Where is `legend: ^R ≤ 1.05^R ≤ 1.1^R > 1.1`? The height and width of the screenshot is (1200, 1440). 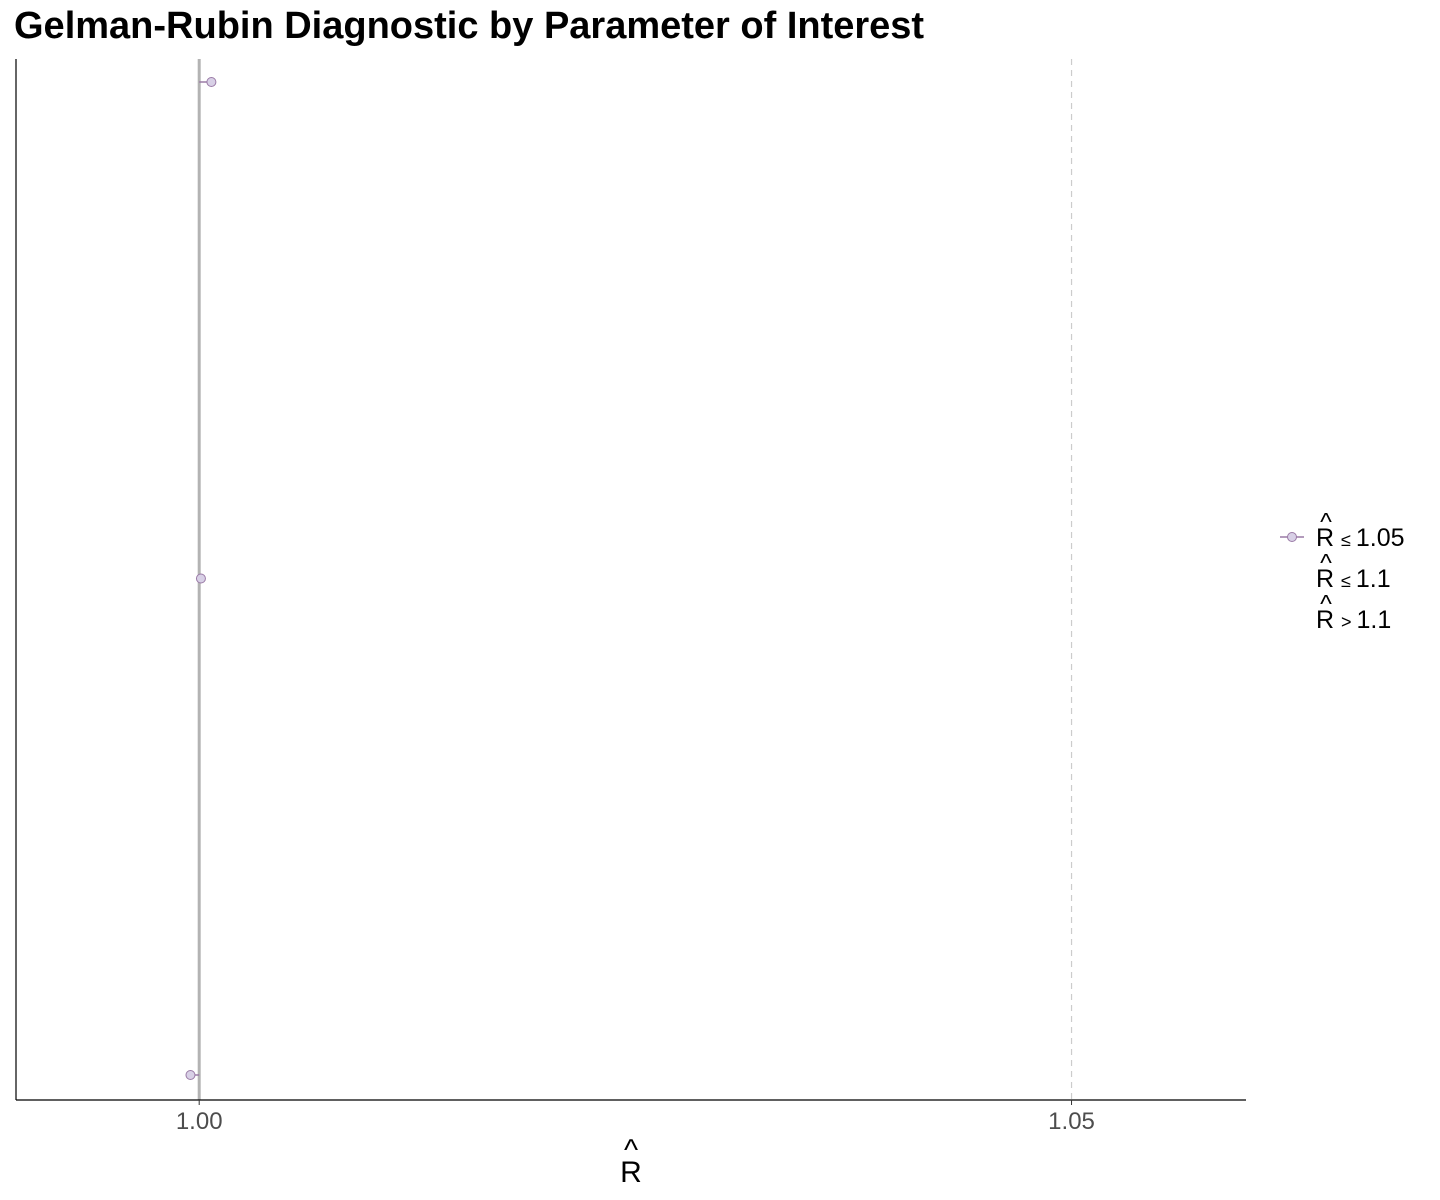 legend: ^R ≤ 1.05^R ≤ 1.1^R > 1.1 is located at coordinates (1342, 571).